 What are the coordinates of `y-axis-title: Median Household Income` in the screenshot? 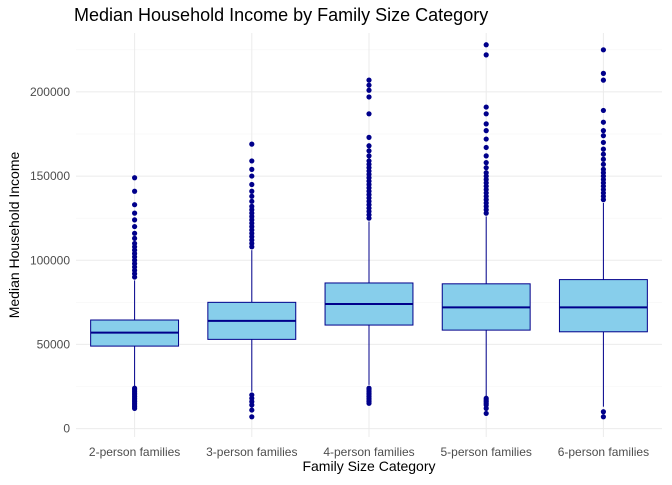 It's located at (14, 235).